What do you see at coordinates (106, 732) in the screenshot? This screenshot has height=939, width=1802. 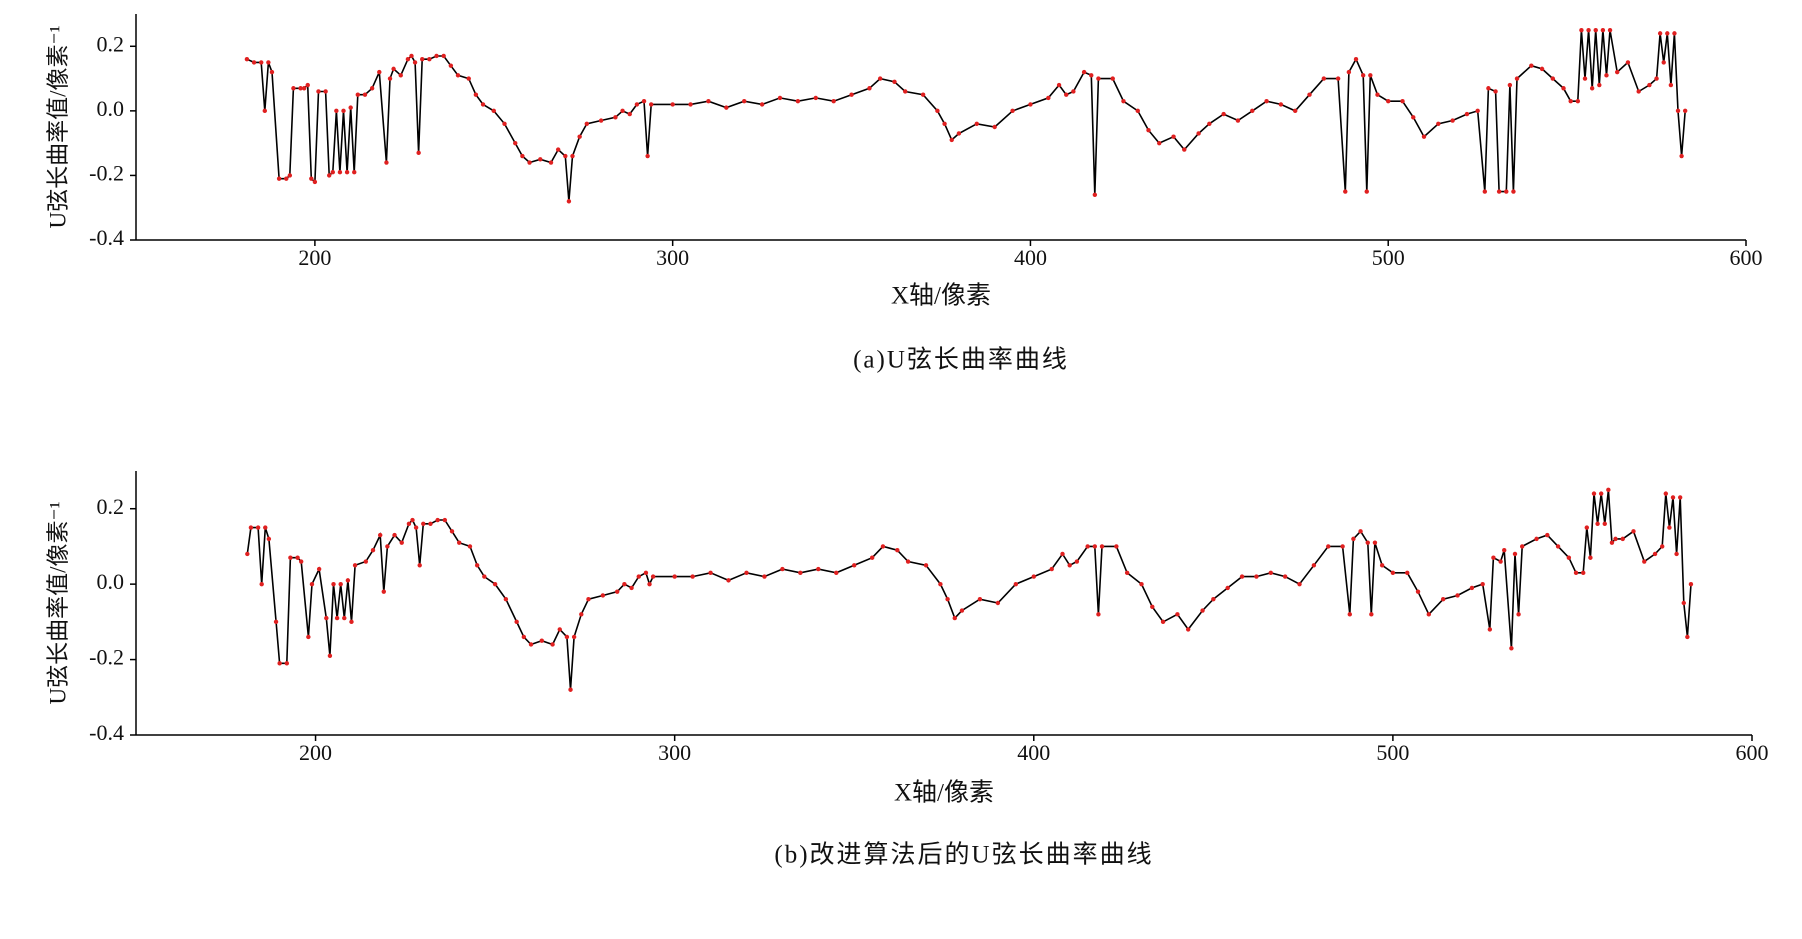 I see `y-tick-label: -0.4` at bounding box center [106, 732].